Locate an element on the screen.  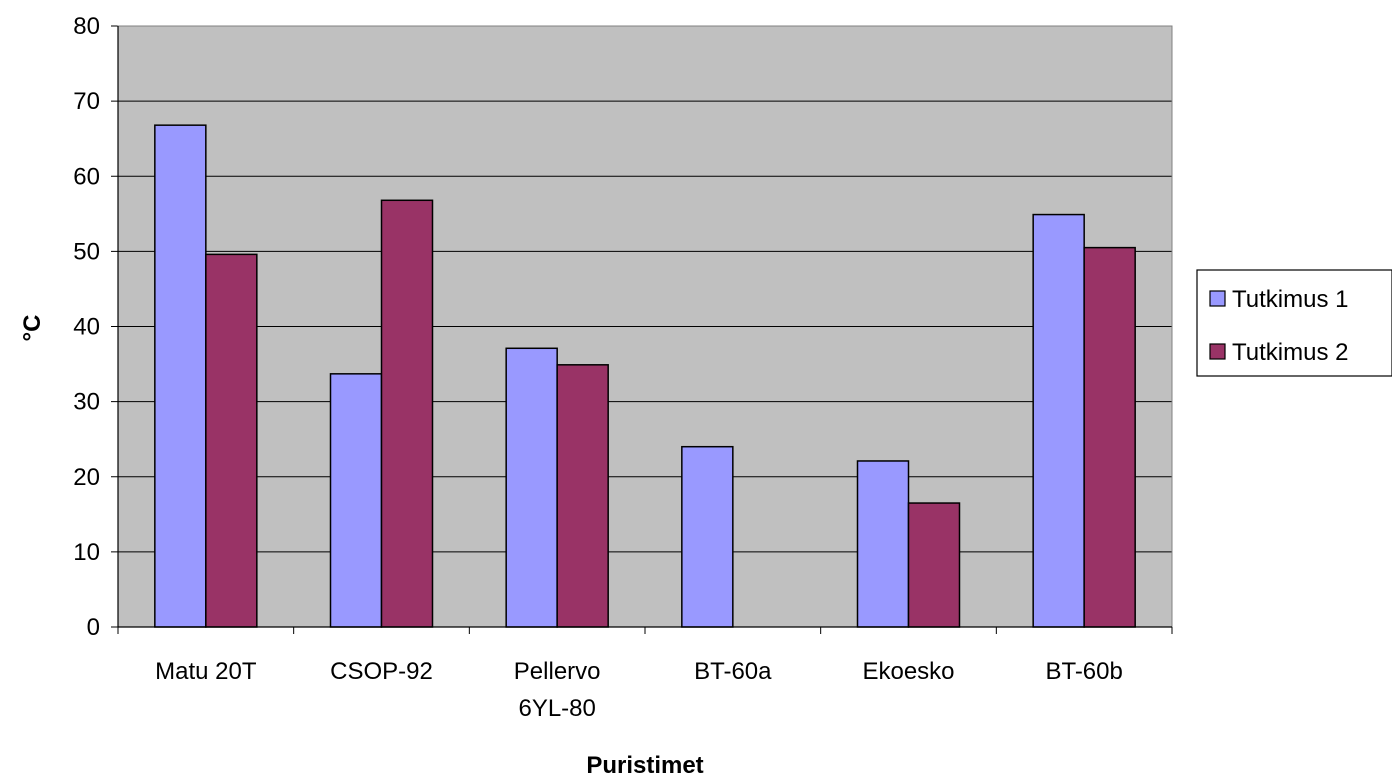
x-tick-label: CSOP-92 is located at coordinates (381, 671).